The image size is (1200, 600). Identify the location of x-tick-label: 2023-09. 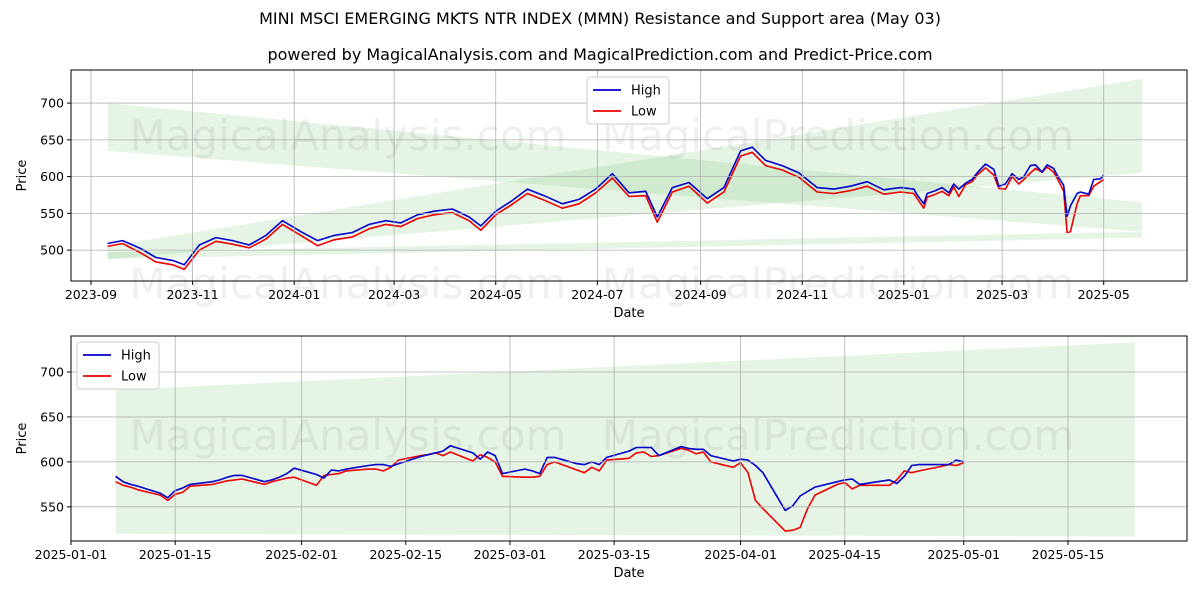
(91, 294).